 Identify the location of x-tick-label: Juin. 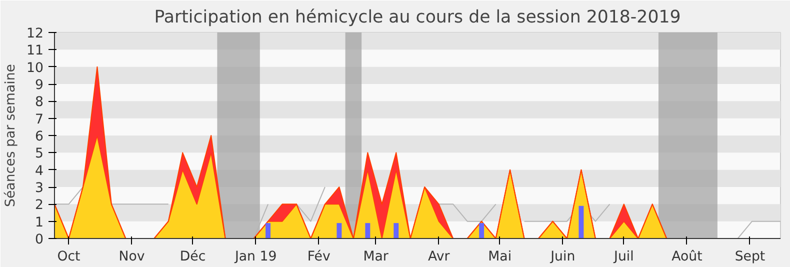
(563, 257).